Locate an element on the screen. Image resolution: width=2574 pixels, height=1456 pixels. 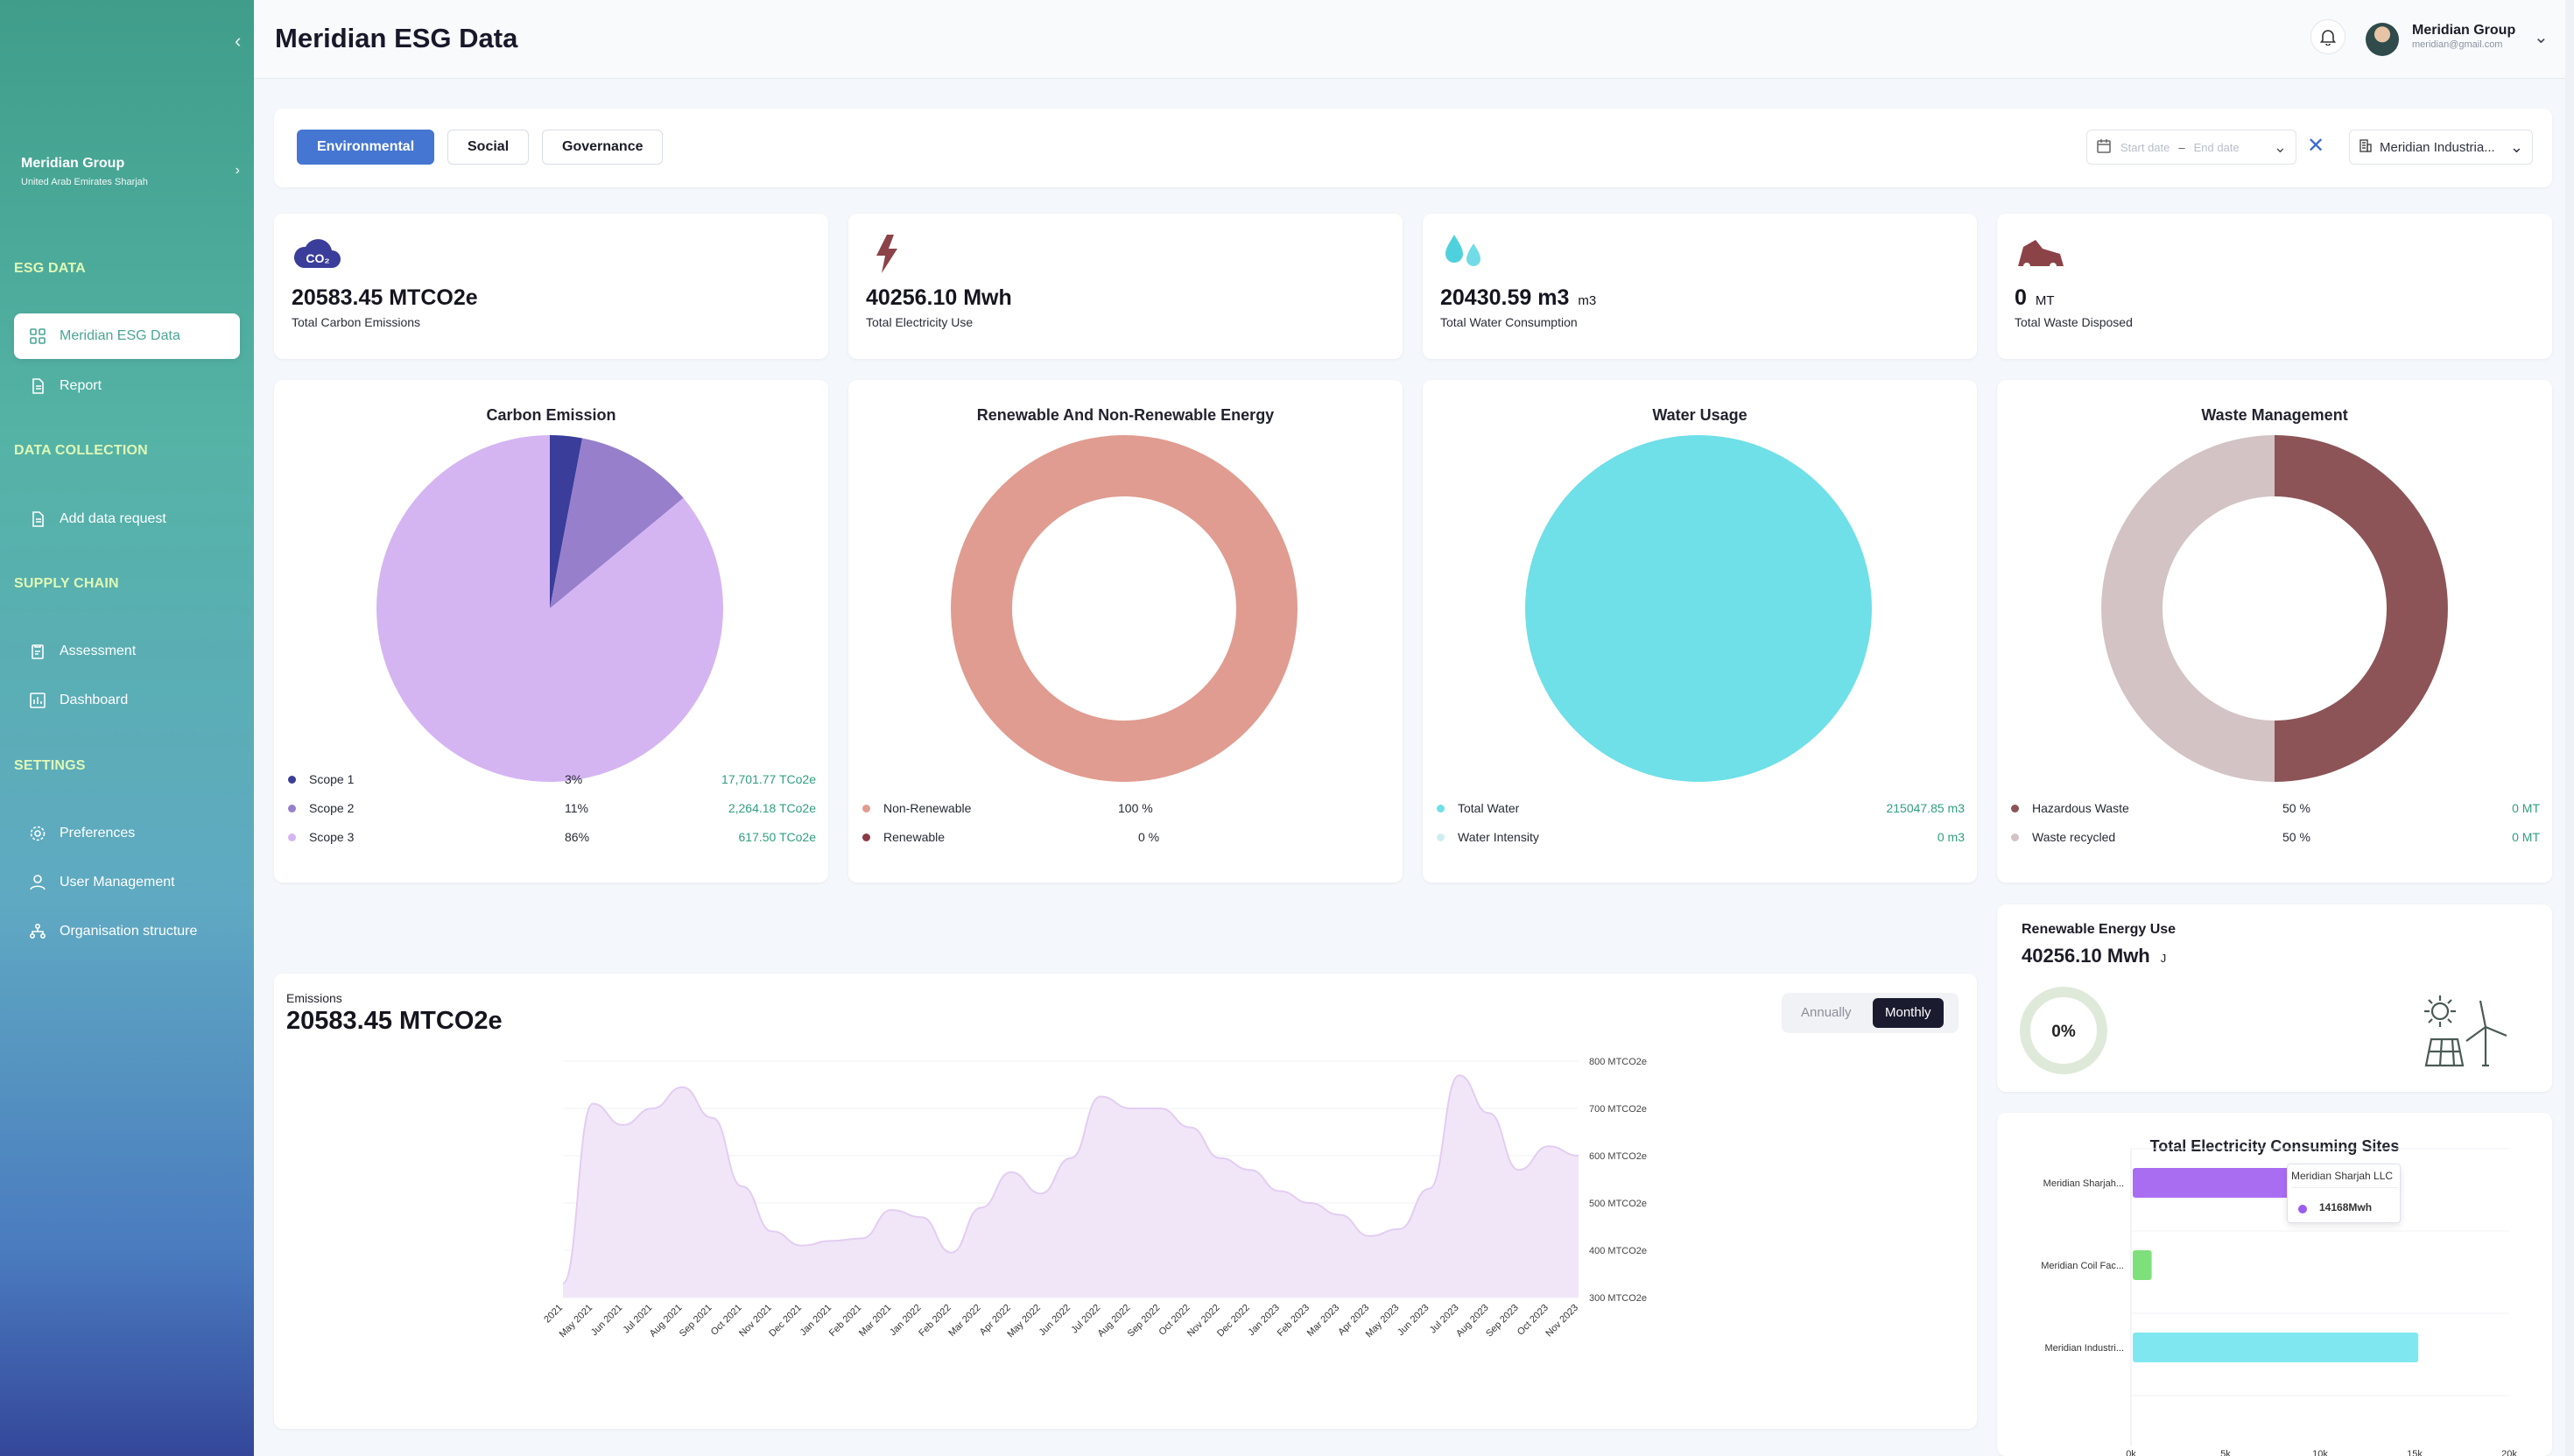
legend-name: Waste recycled is located at coordinates (2074, 837).